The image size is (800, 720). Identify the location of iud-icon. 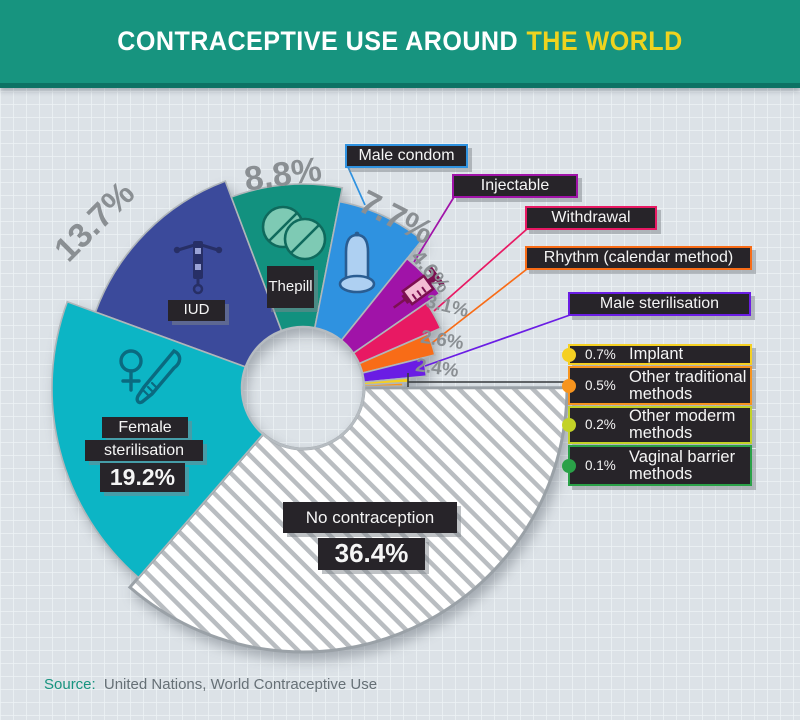
(198, 268).